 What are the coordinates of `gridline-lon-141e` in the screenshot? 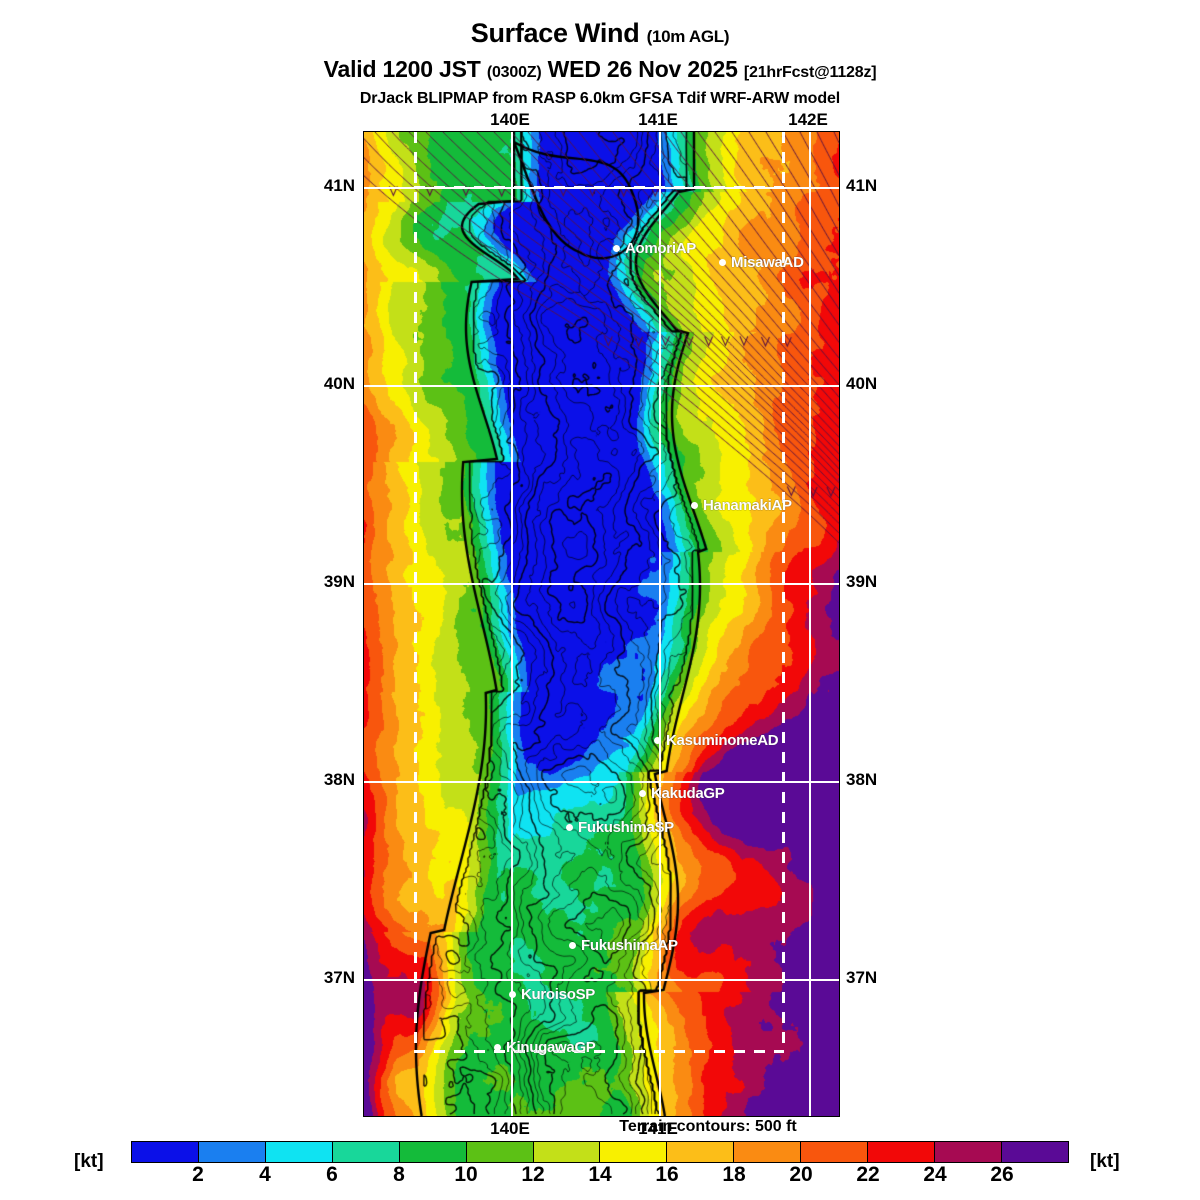 It's located at (660, 624).